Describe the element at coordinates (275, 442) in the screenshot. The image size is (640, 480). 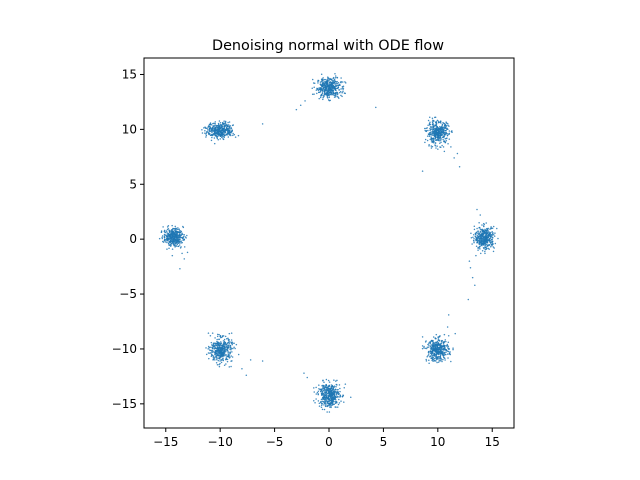
I see `x-tick-label: −5` at that location.